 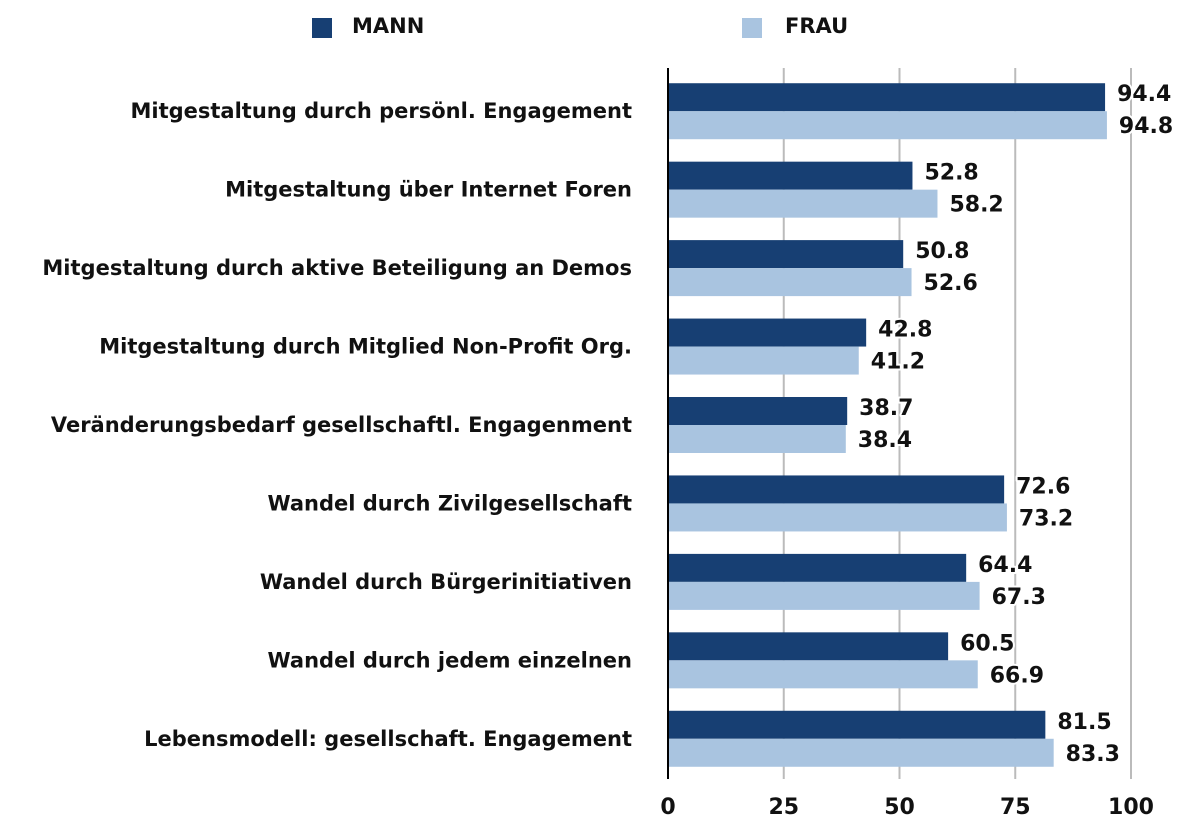 I want to click on value-label: 38.4, so click(x=885, y=440).